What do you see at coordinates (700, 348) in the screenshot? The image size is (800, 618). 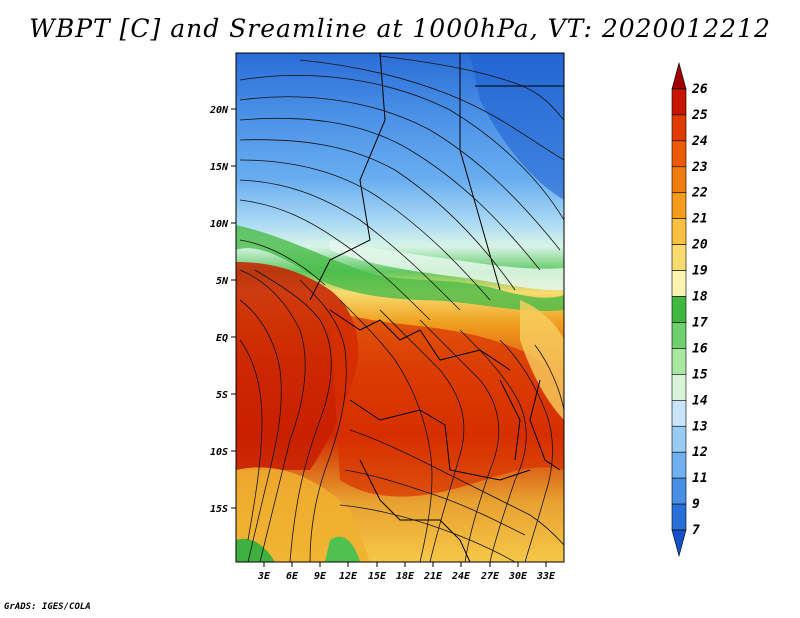 I see `colorbar-label: 16` at bounding box center [700, 348].